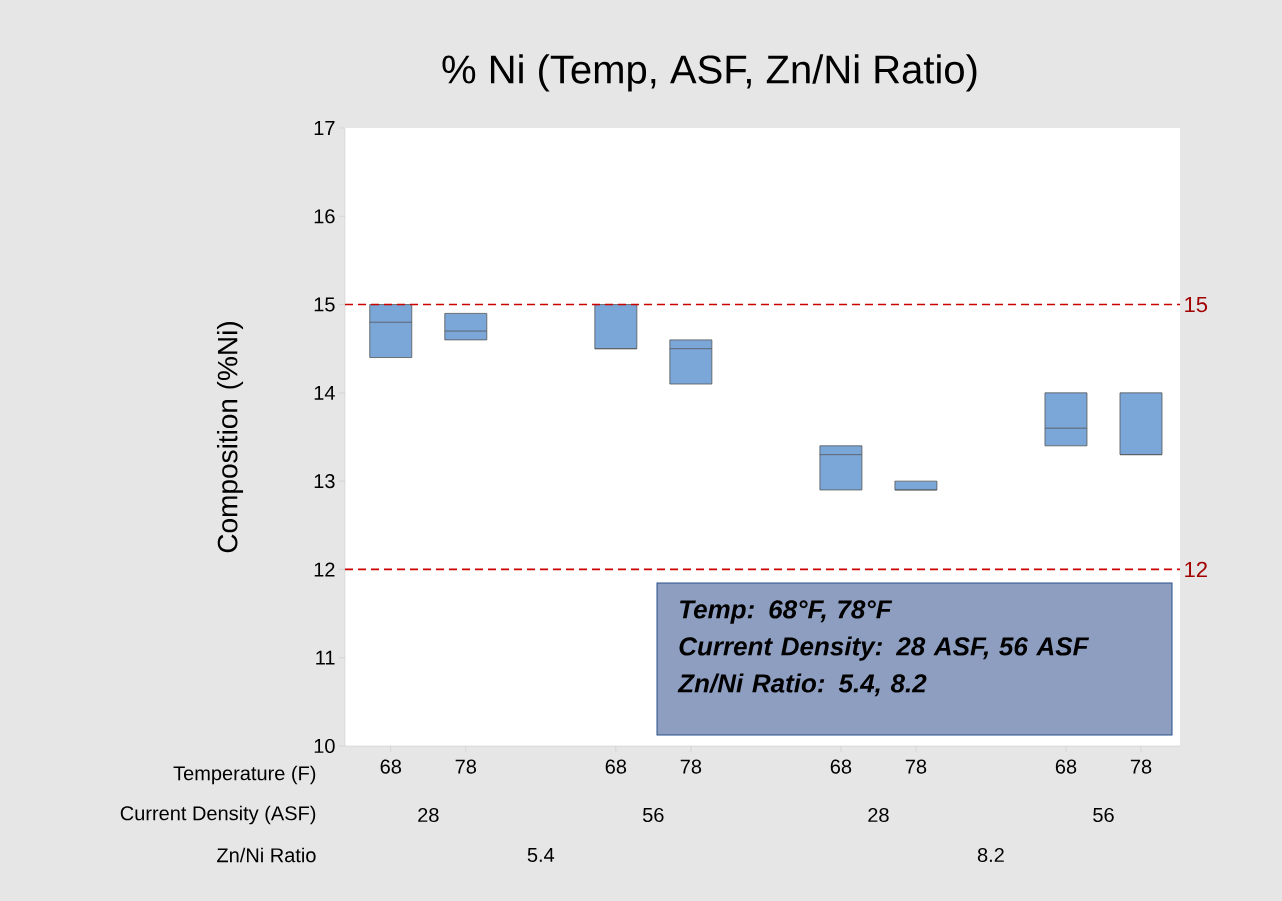 The width and height of the screenshot is (1282, 901). What do you see at coordinates (230, 437) in the screenshot?
I see `y-axis-title: Composition (%Ni)` at bounding box center [230, 437].